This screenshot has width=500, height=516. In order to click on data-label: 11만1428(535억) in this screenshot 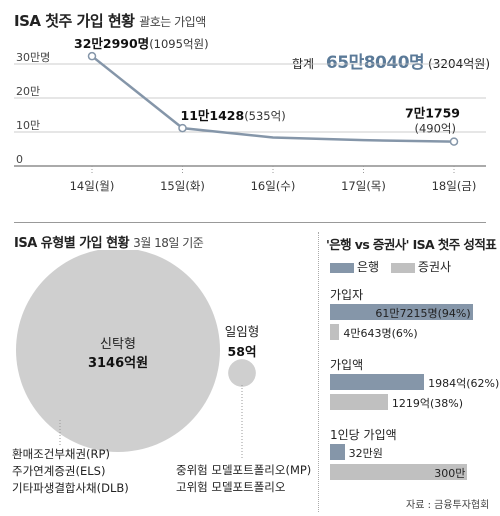, I will do `click(233, 115)`.